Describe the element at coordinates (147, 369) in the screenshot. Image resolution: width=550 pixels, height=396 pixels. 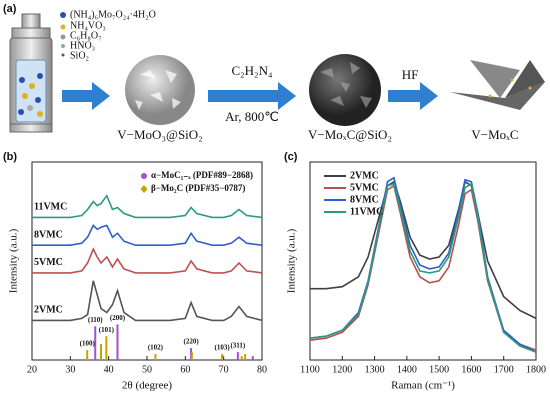
I see `x-tick-label: 50` at that location.